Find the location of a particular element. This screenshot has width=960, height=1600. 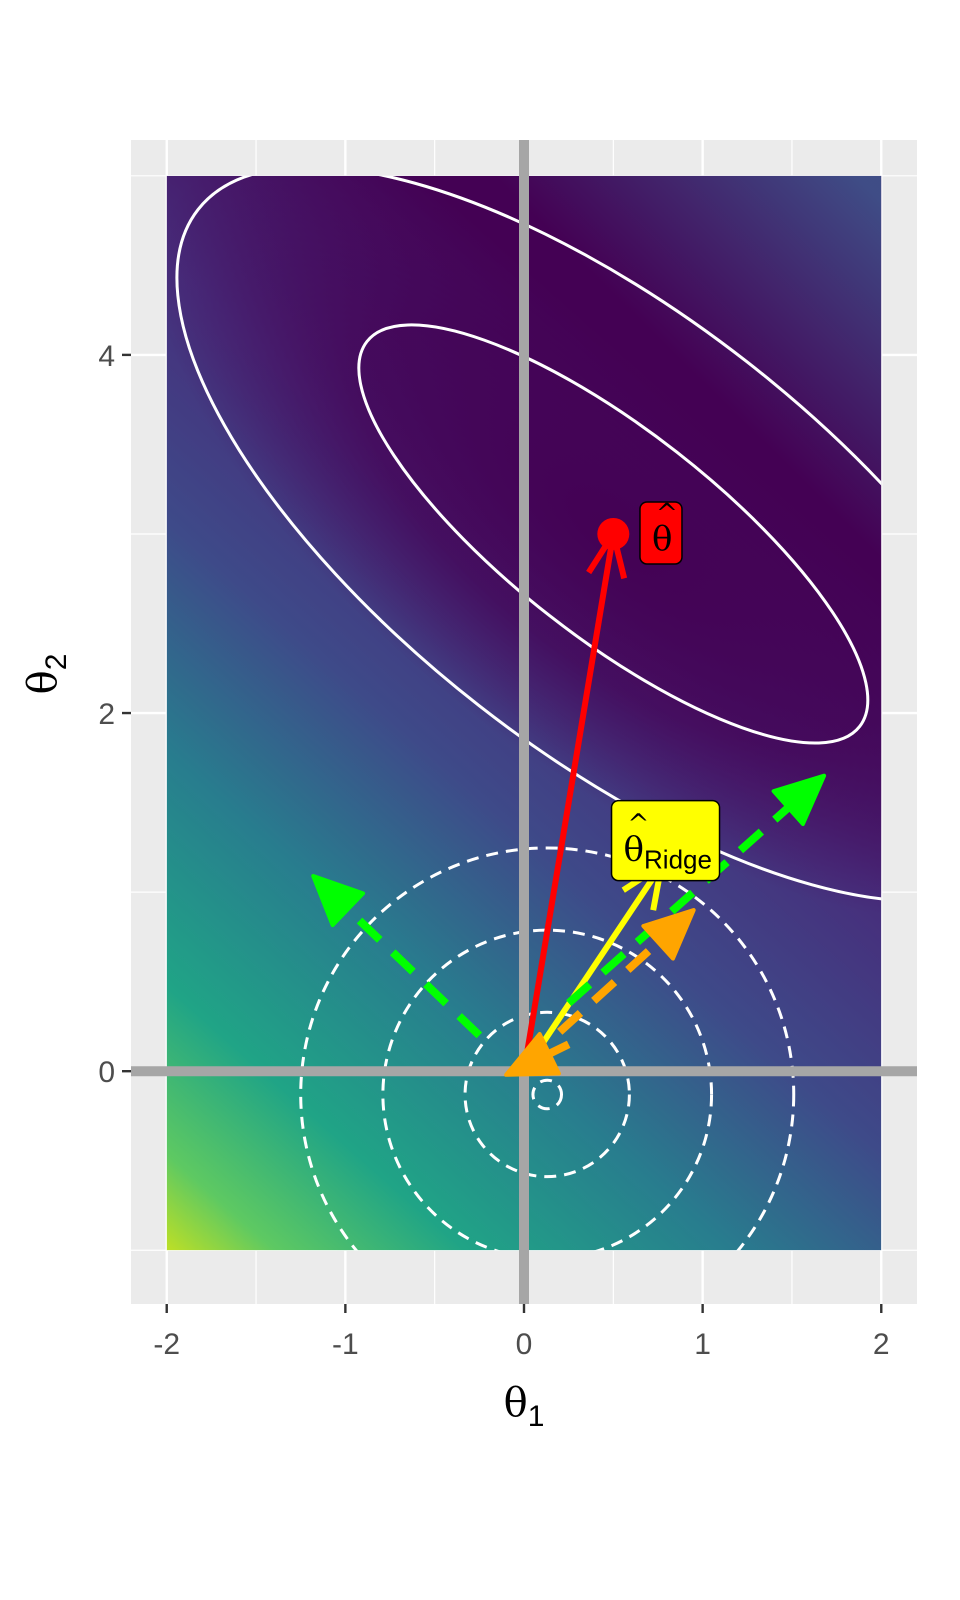

green-arrow-ne is located at coordinates (696, 890).